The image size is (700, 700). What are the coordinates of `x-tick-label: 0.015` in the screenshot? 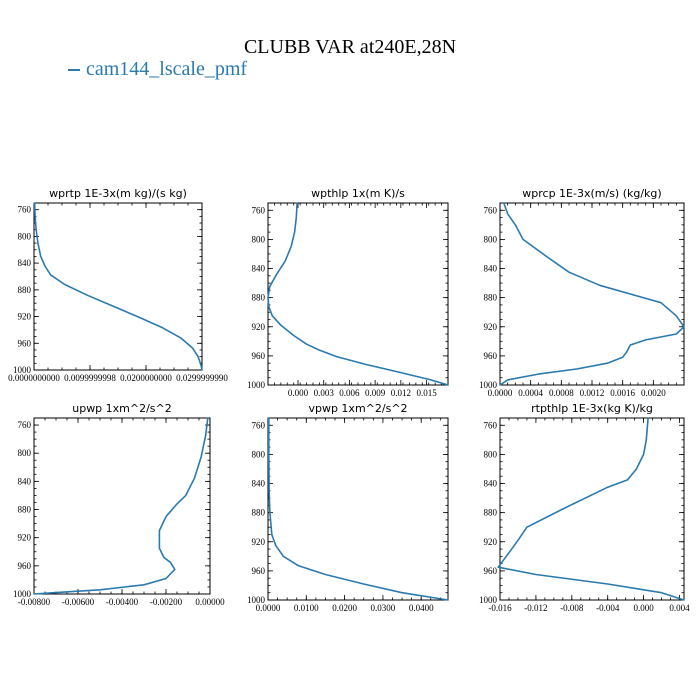 It's located at (426, 393).